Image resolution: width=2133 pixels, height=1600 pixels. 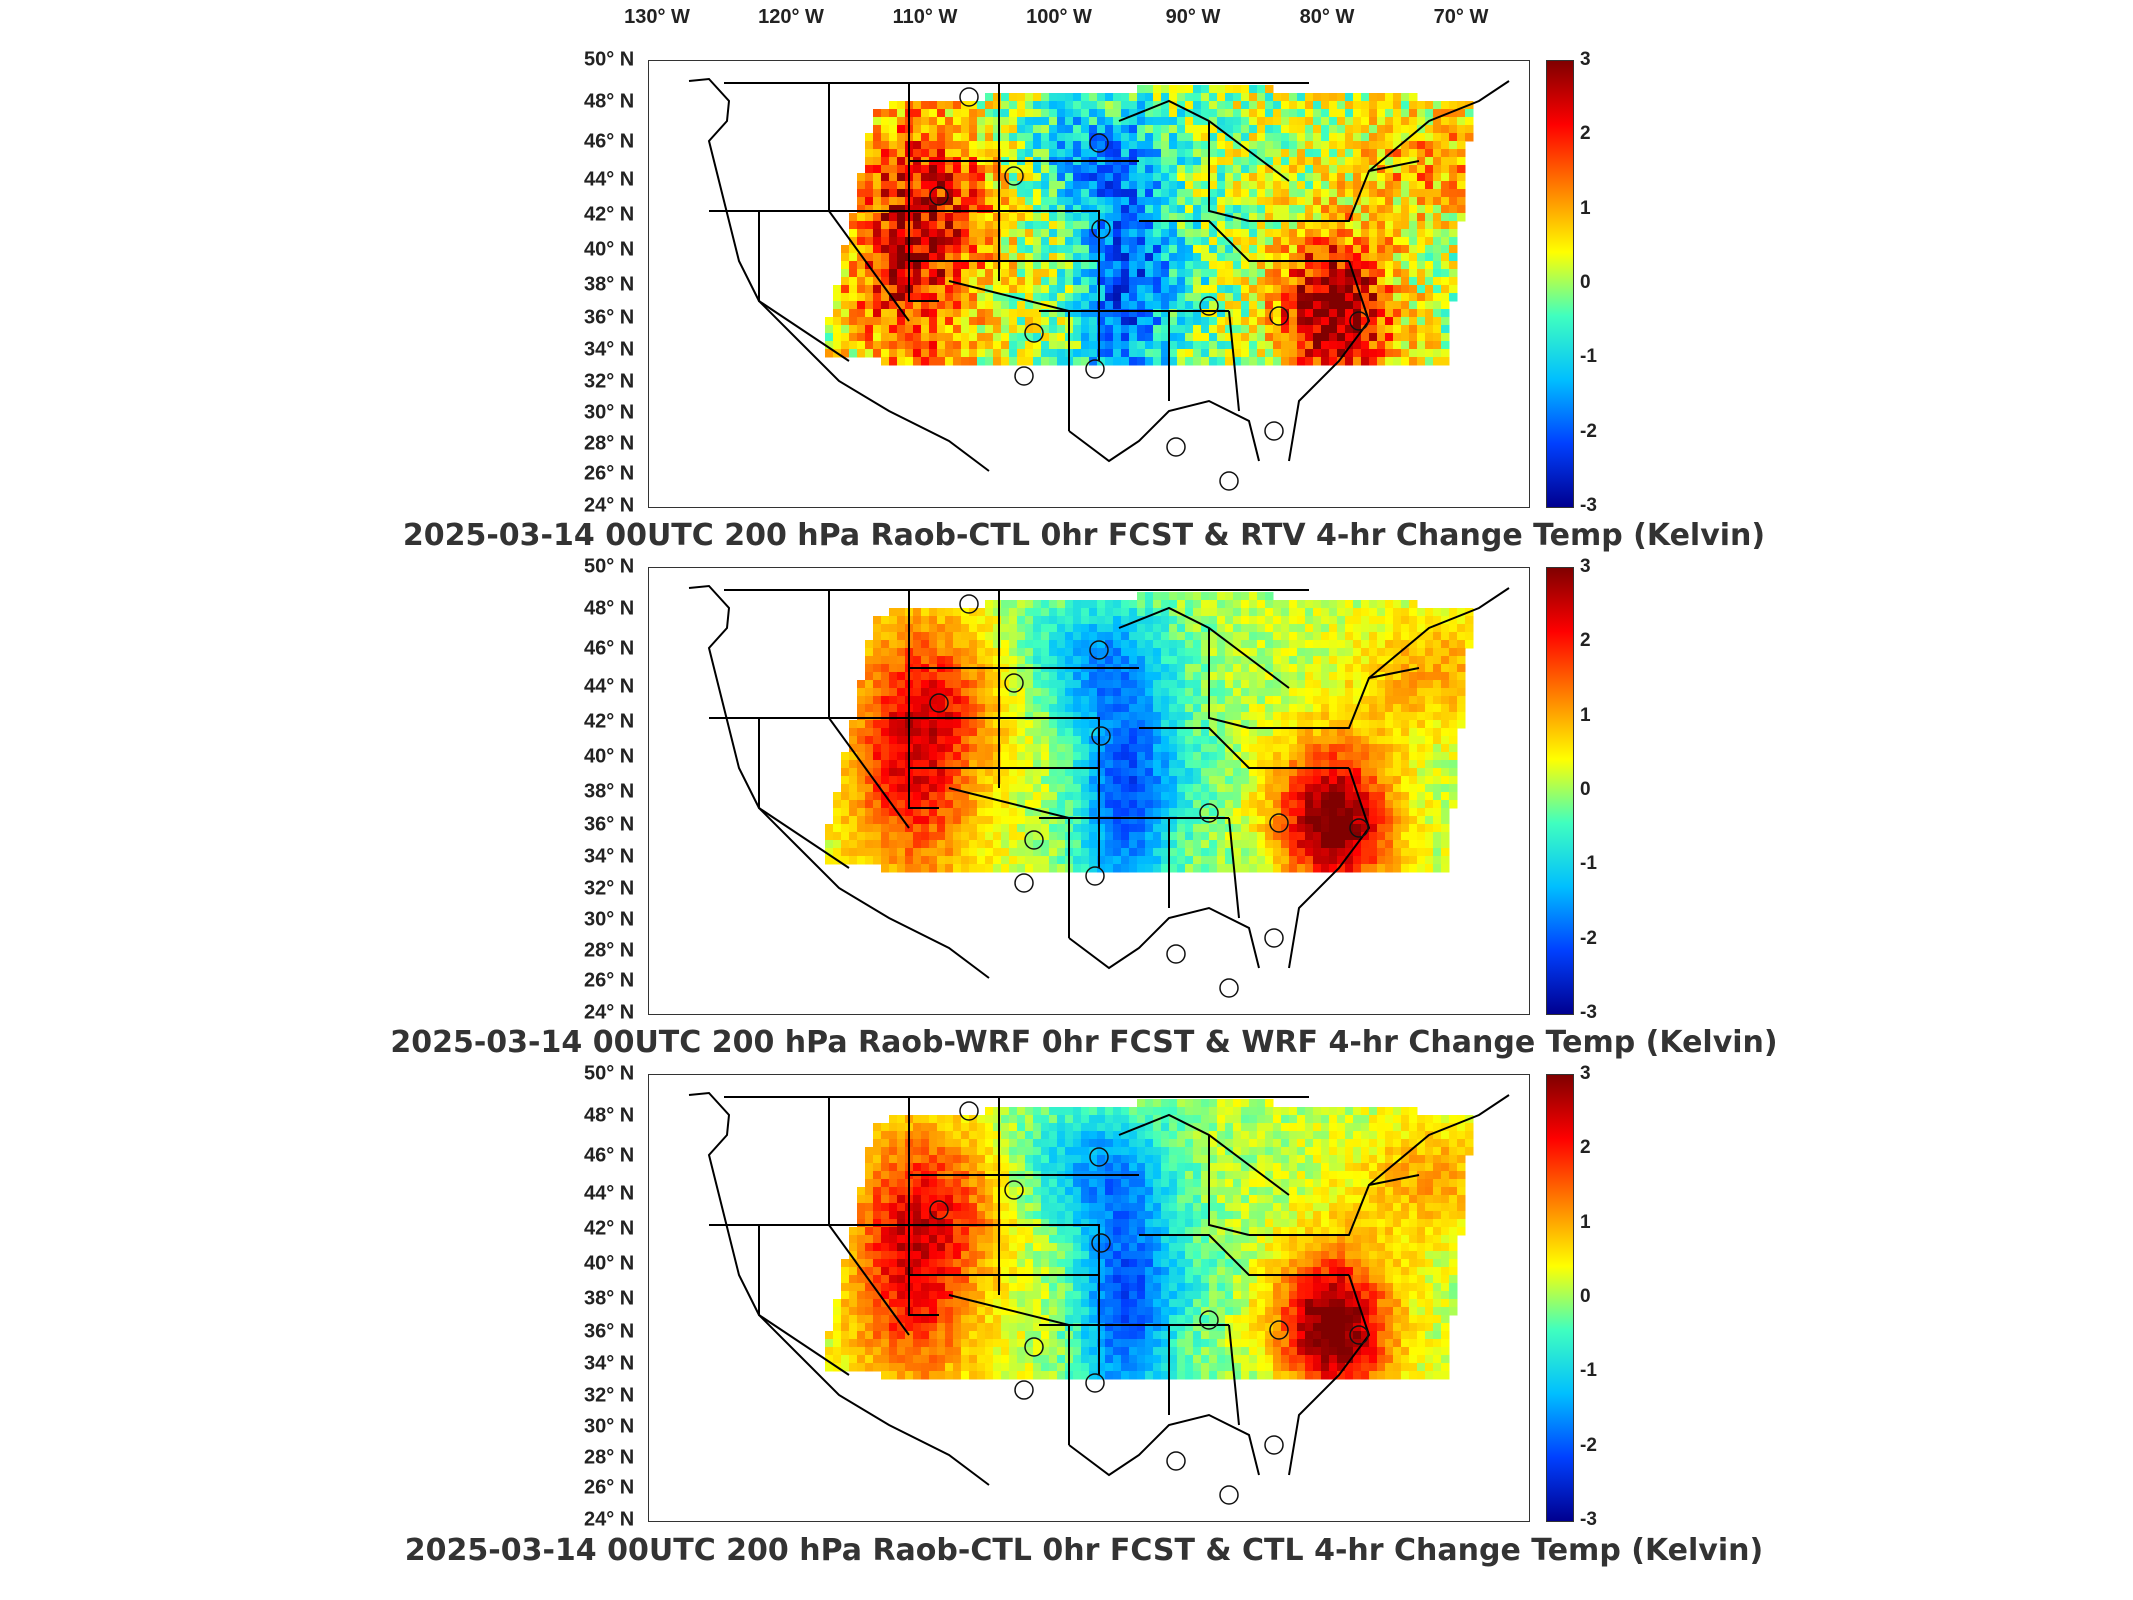 What do you see at coordinates (1193, 17) in the screenshot?
I see `lon-label: 90° W` at bounding box center [1193, 17].